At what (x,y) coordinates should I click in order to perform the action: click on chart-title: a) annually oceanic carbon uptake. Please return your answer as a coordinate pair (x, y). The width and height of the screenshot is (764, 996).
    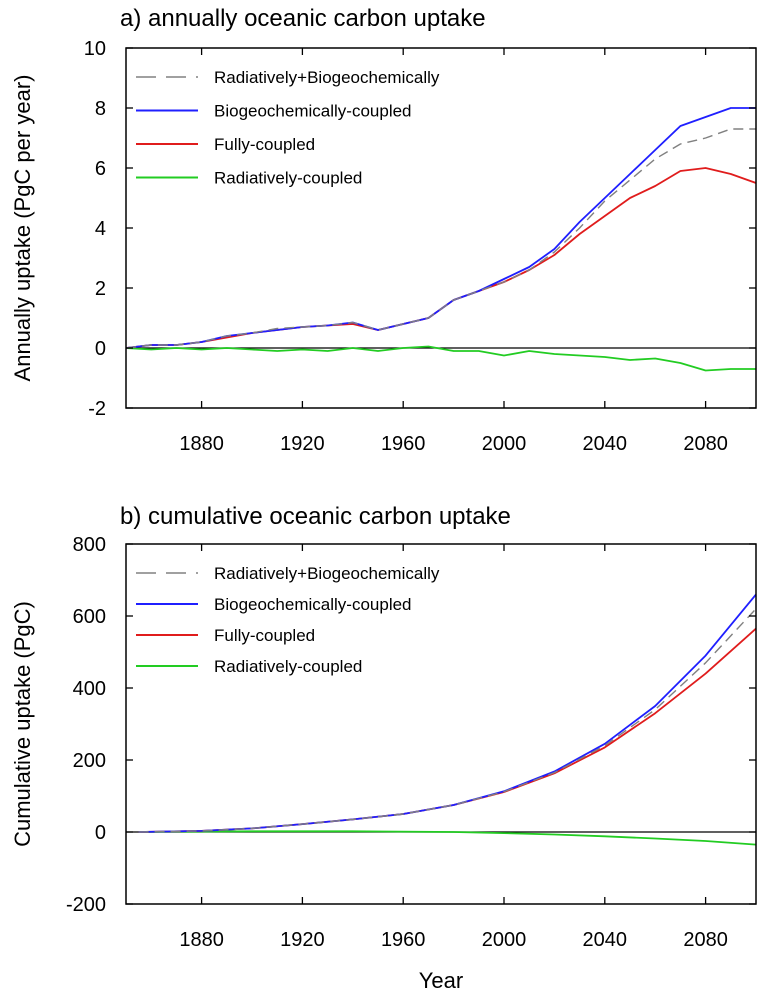
    Looking at the image, I should click on (303, 18).